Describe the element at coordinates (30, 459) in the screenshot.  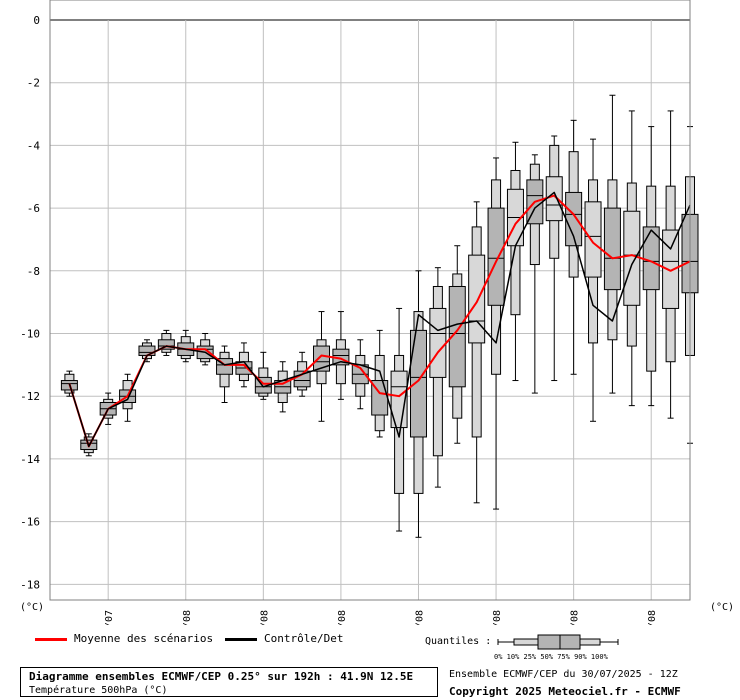
I see `y-tick-label: -14` at that location.